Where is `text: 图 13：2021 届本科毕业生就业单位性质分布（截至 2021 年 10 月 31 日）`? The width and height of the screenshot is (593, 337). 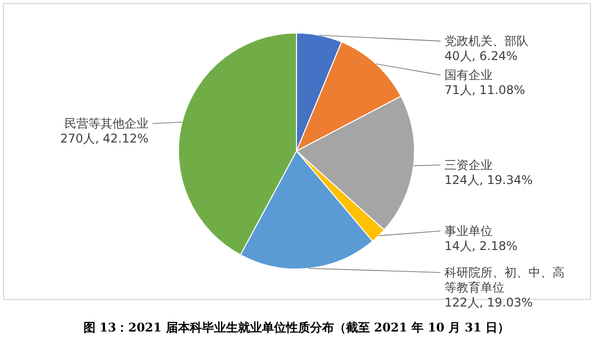
text: 图 13：2021 届本科毕业生就业单位性质分布（截至 2021 年 10 月 31 日） is located at coordinates (296, 327).